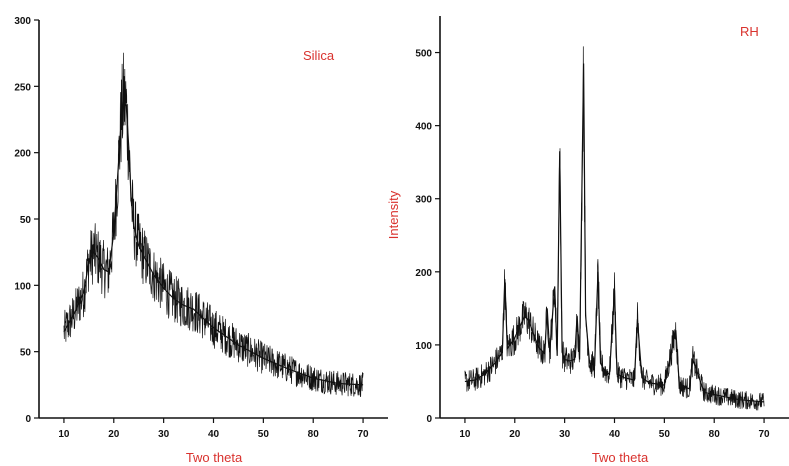 The image size is (789, 466). What do you see at coordinates (749, 31) in the screenshot?
I see `rh-panel-title: RH` at bounding box center [749, 31].